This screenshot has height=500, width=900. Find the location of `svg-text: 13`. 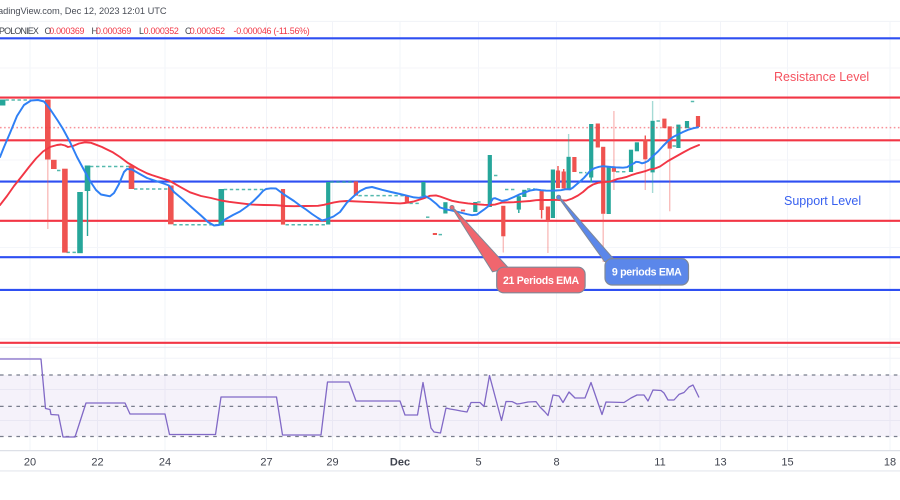

svg-text: 13 is located at coordinates (720, 462).